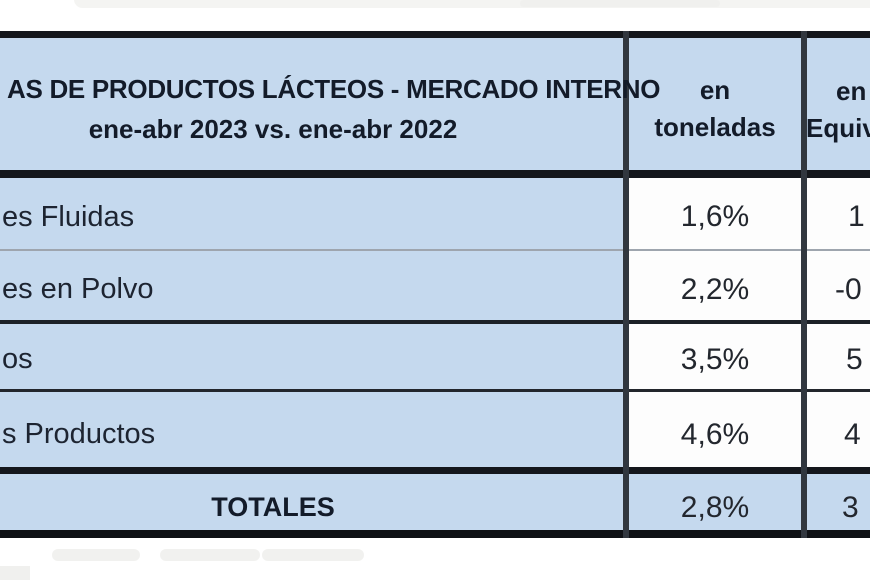 This screenshot has height=580, width=870. What do you see at coordinates (838, 128) in the screenshot?
I see `column-header-equiv-line2: Equiv` at bounding box center [838, 128].